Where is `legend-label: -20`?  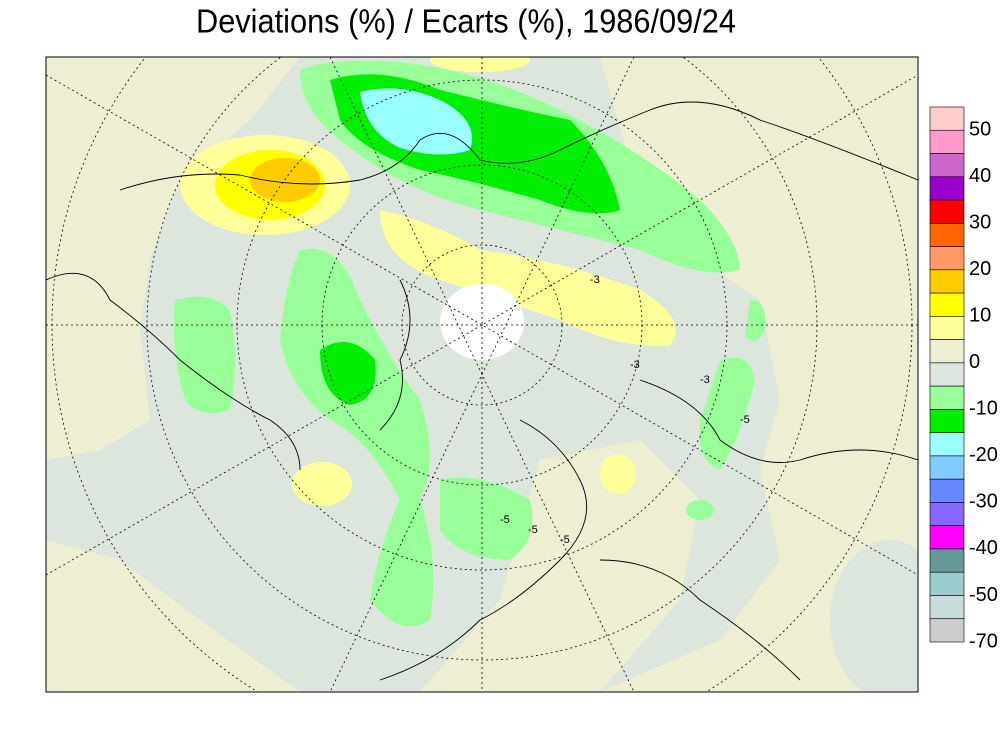 legend-label: -20 is located at coordinates (983, 455).